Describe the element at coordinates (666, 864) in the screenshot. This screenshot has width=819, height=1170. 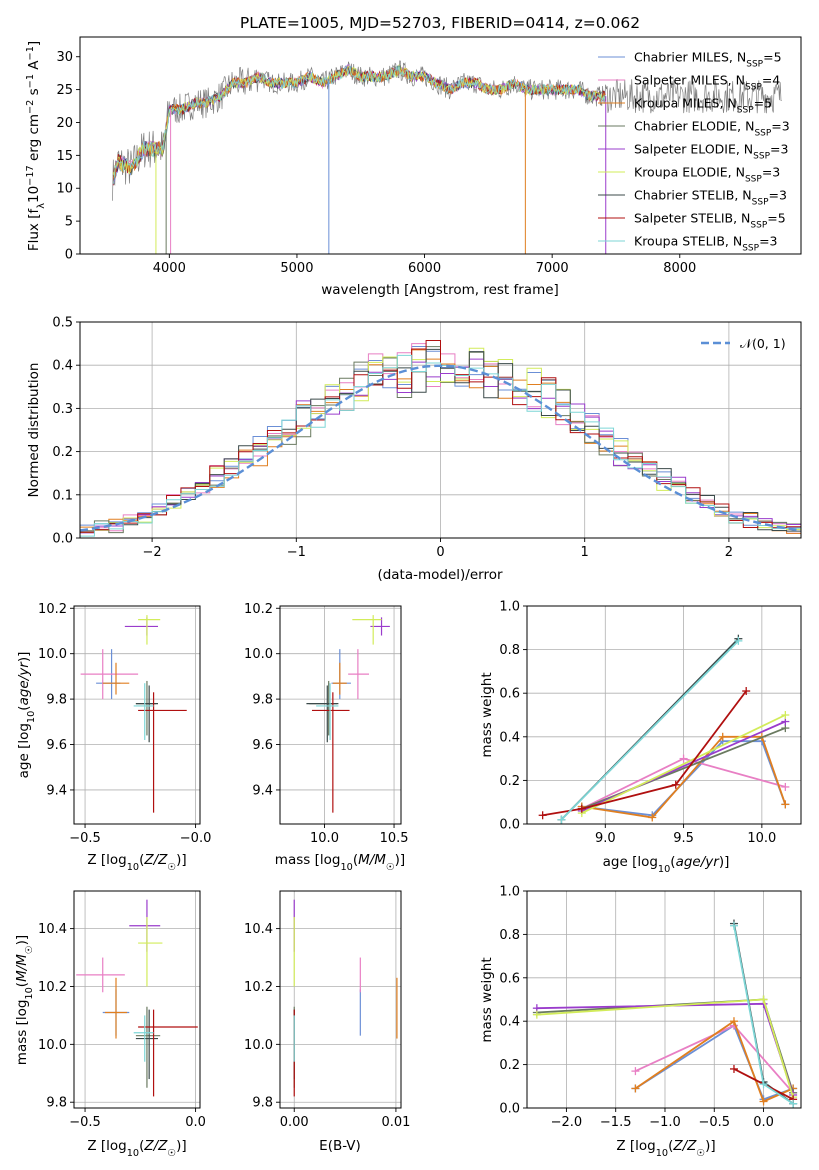
I see `x-axis-label: age [log10(age/yr)]` at that location.